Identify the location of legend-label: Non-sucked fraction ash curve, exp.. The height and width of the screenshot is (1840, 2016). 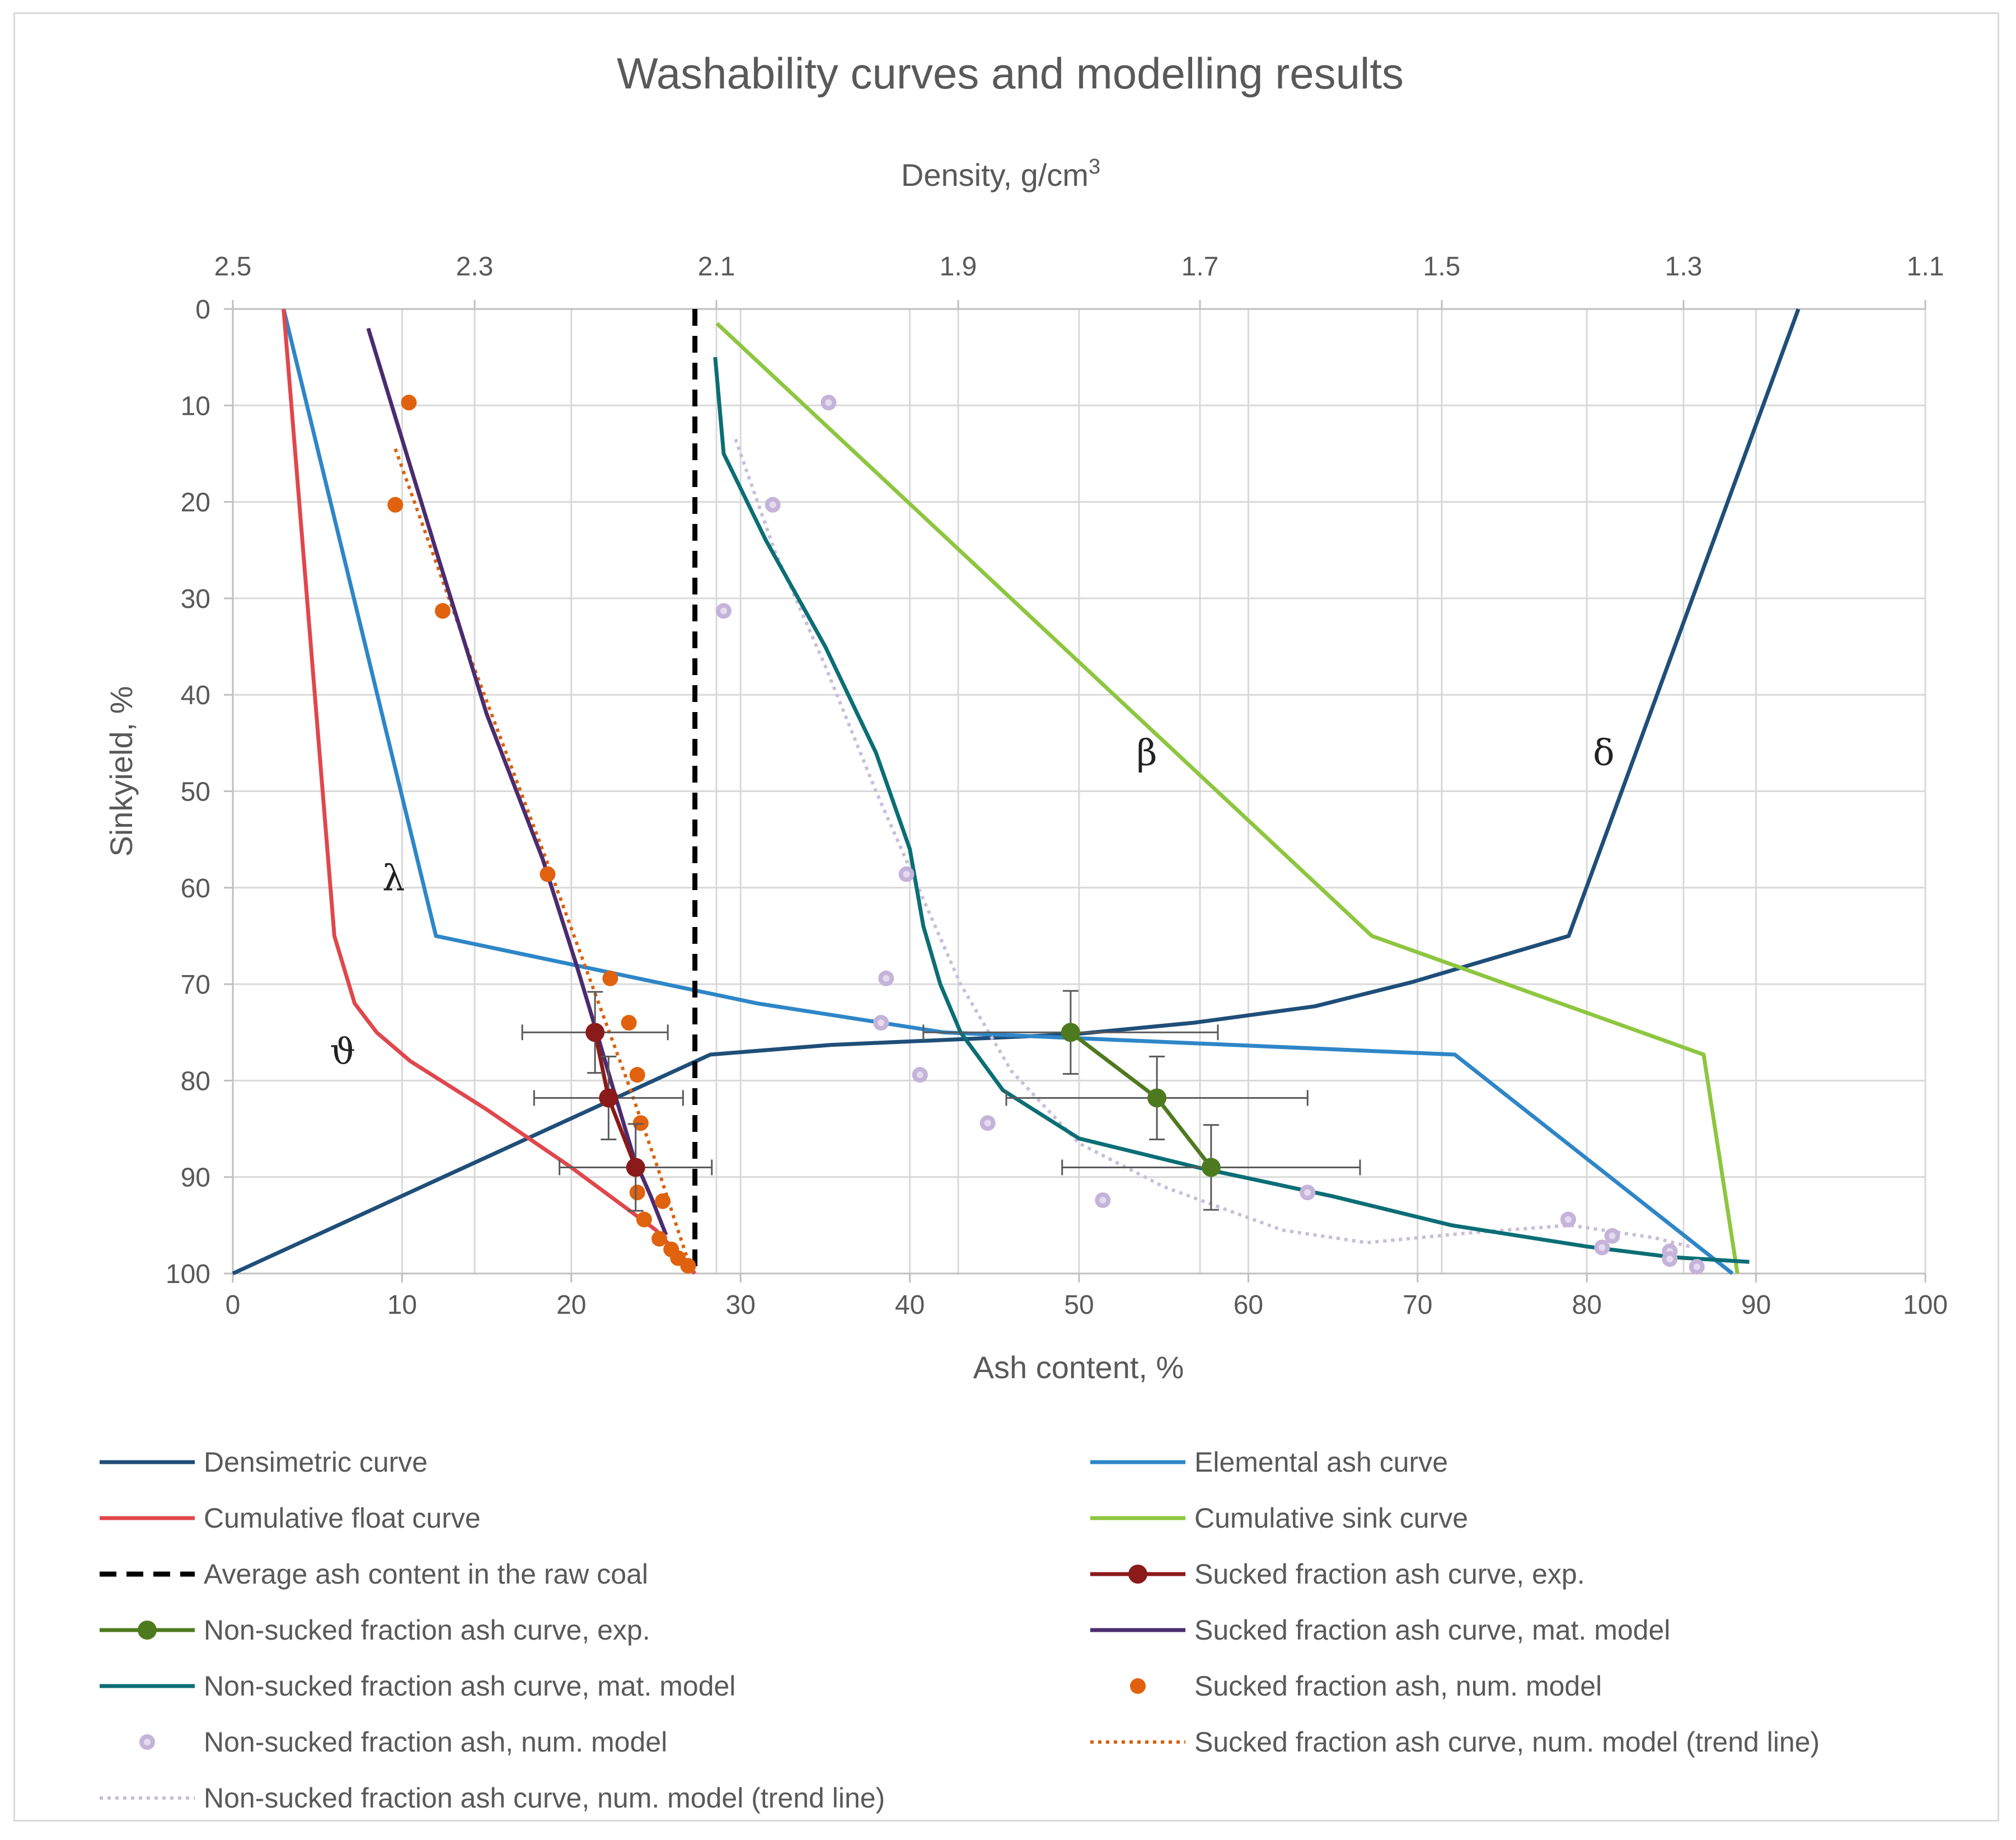
(427, 1630).